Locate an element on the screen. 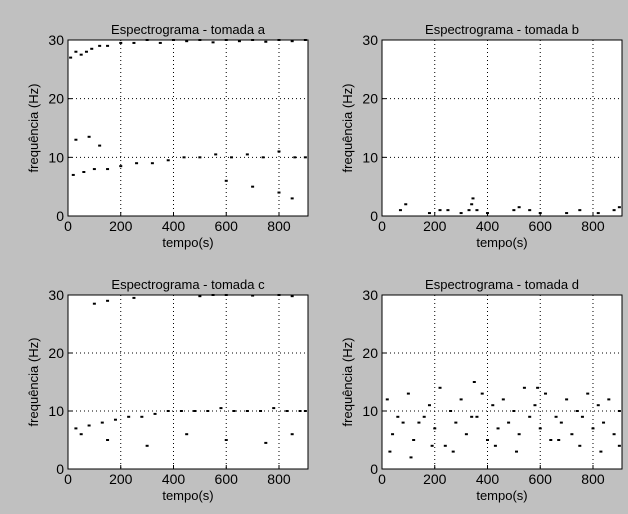 This screenshot has height=514, width=628. axes-box is located at coordinates (188, 382).